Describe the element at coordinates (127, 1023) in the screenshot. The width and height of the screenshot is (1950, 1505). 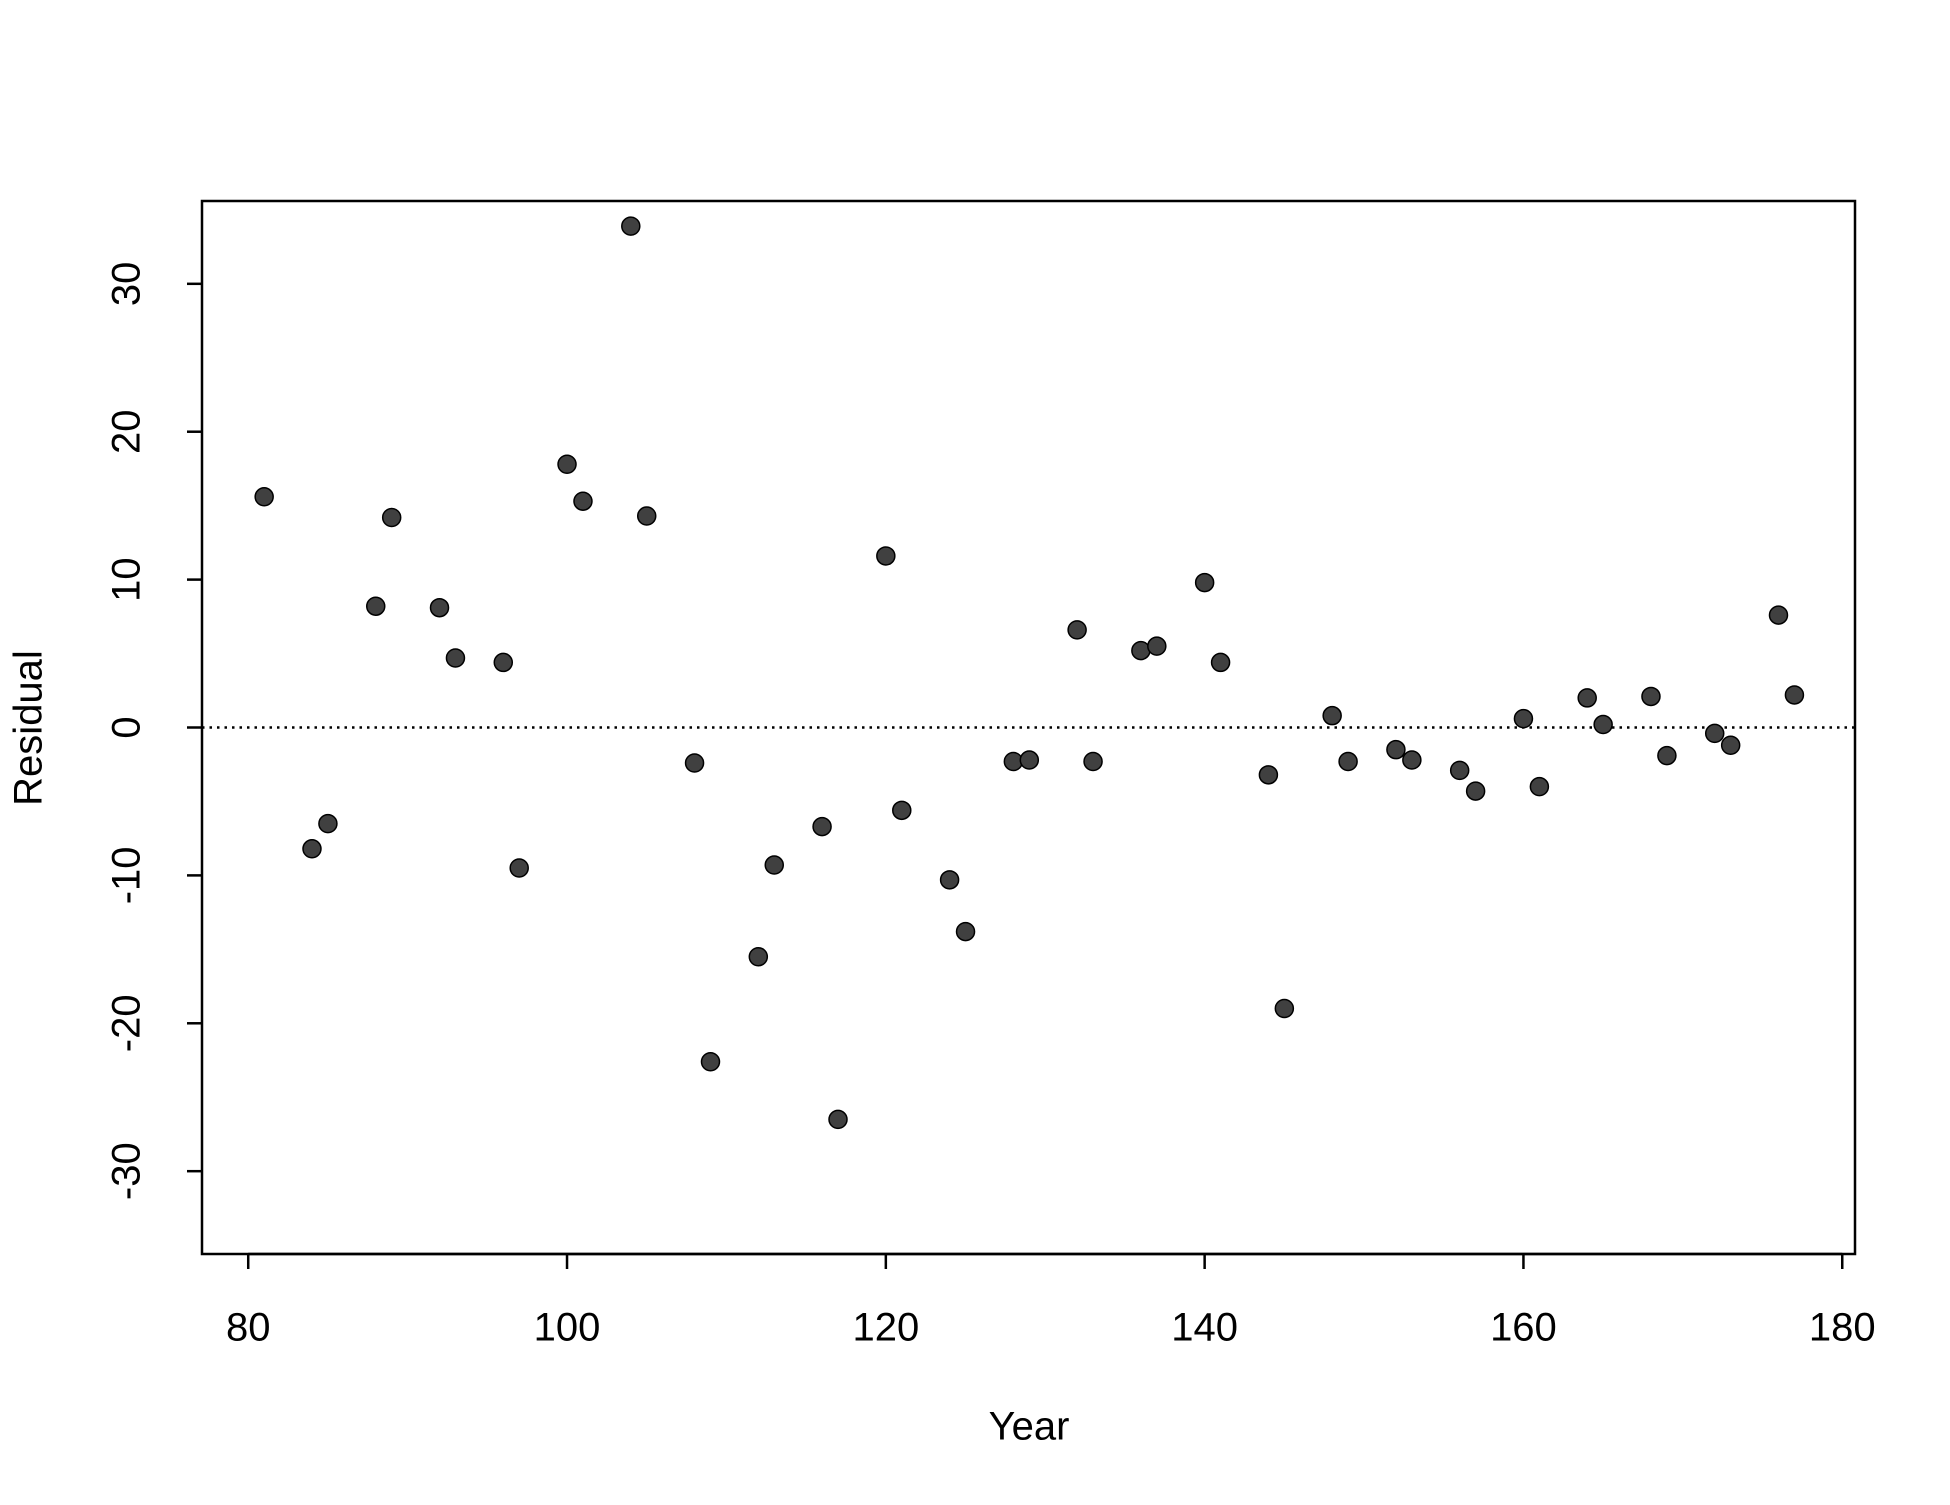
I see `y-tick-label: -20` at that location.